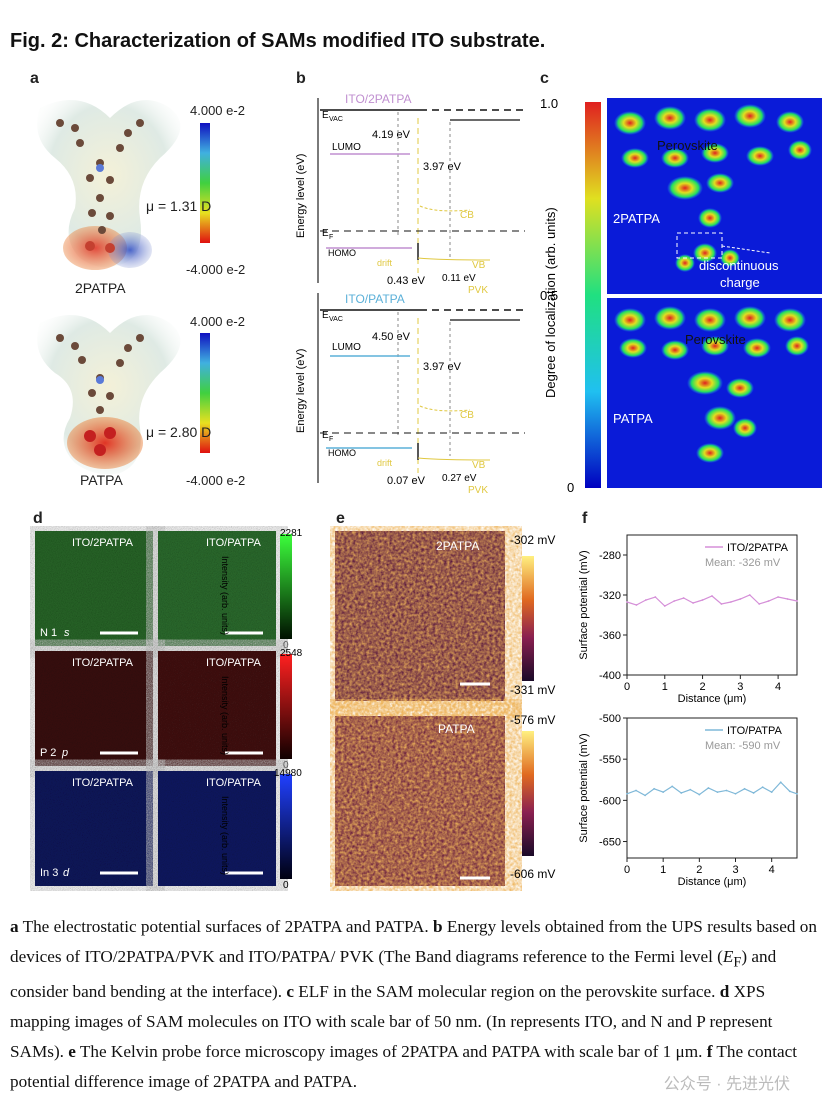 This screenshot has height=1115, width=830. Describe the element at coordinates (663, 870) in the screenshot. I see `chart-f2-xtick-label: 1` at that location.